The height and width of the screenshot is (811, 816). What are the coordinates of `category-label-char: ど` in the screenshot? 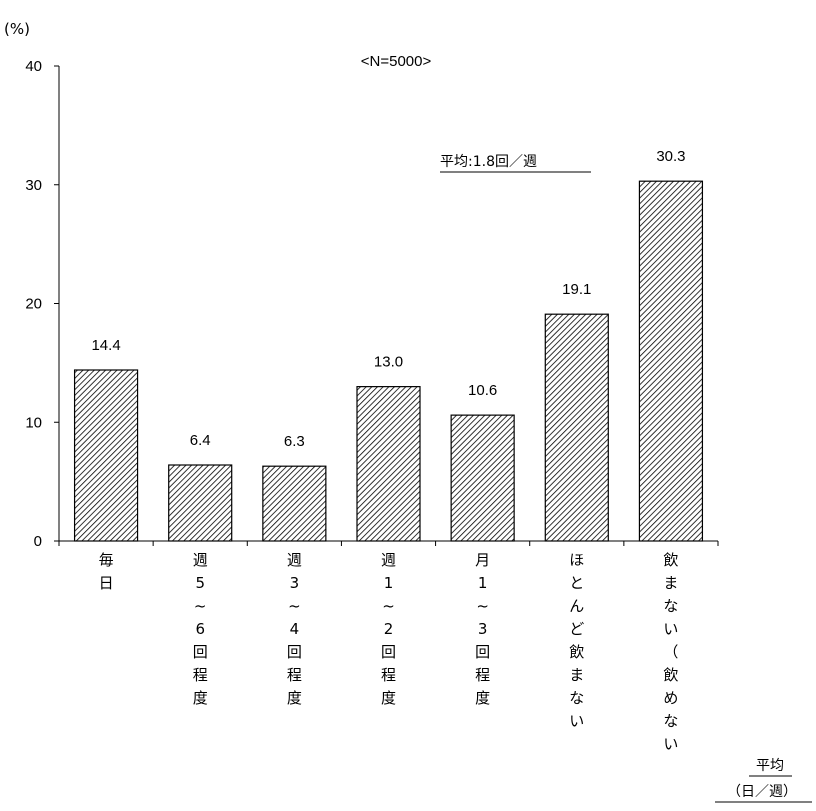 It's located at (576, 629).